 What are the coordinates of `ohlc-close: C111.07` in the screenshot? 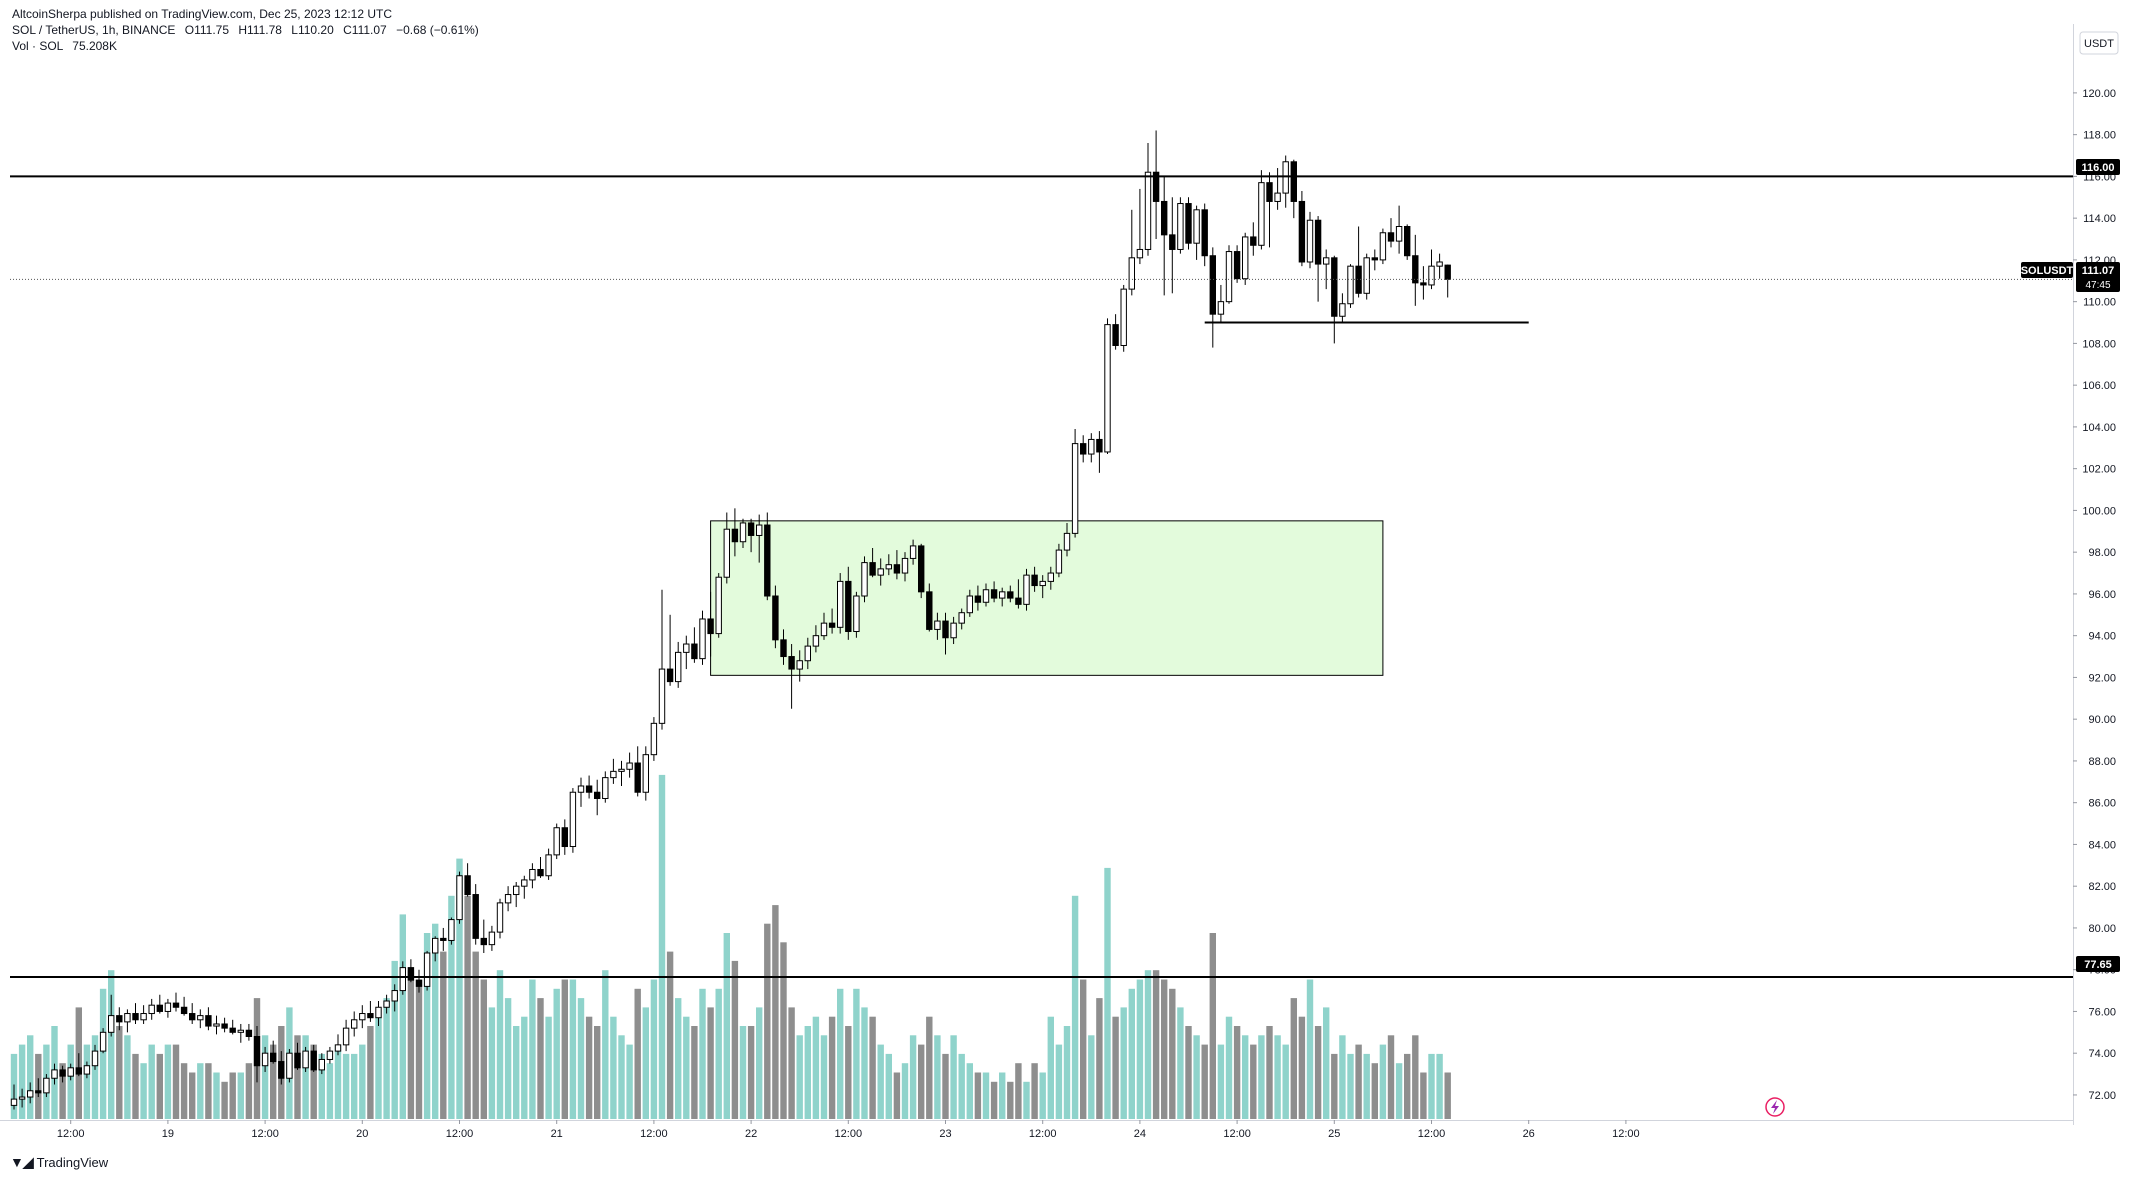 It's located at (365, 30).